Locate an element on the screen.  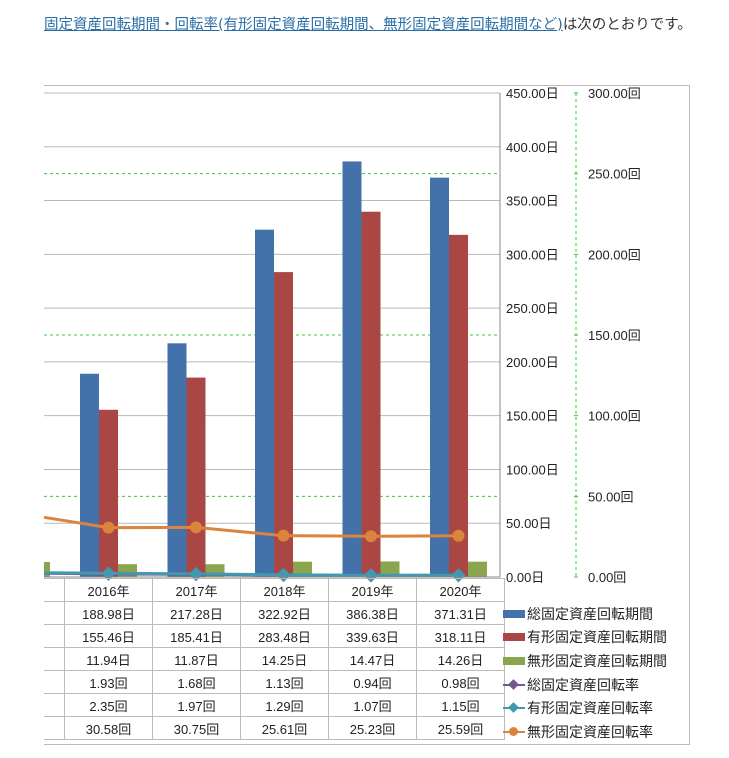
data-label: 188.98日 is located at coordinates (108, 613).